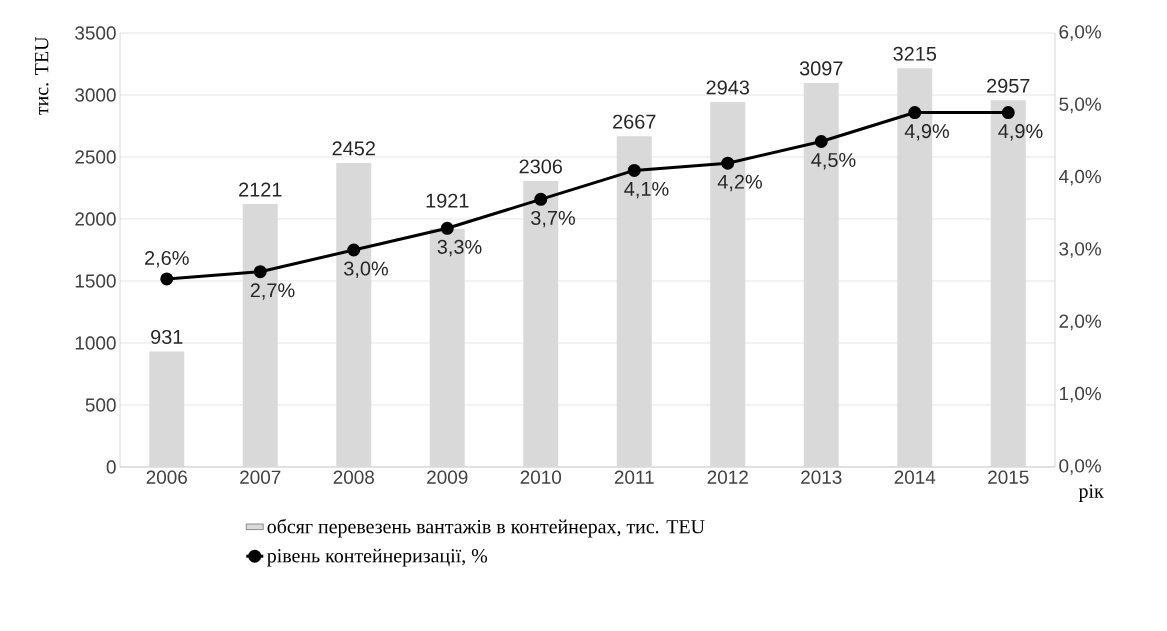 The width and height of the screenshot is (1167, 631). I want to click on x-tick-label: 2010, so click(541, 477).